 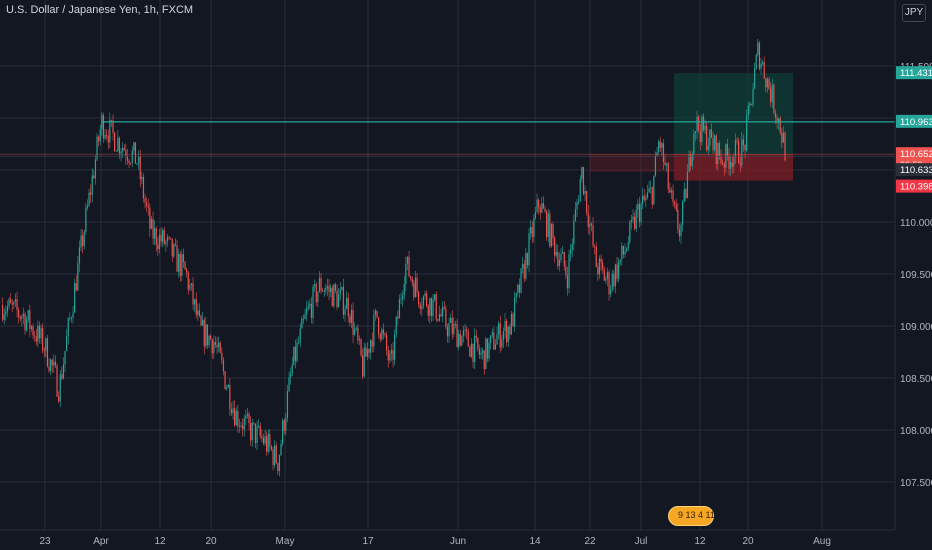 I want to click on x-tick-label: Apr, so click(x=101, y=541).